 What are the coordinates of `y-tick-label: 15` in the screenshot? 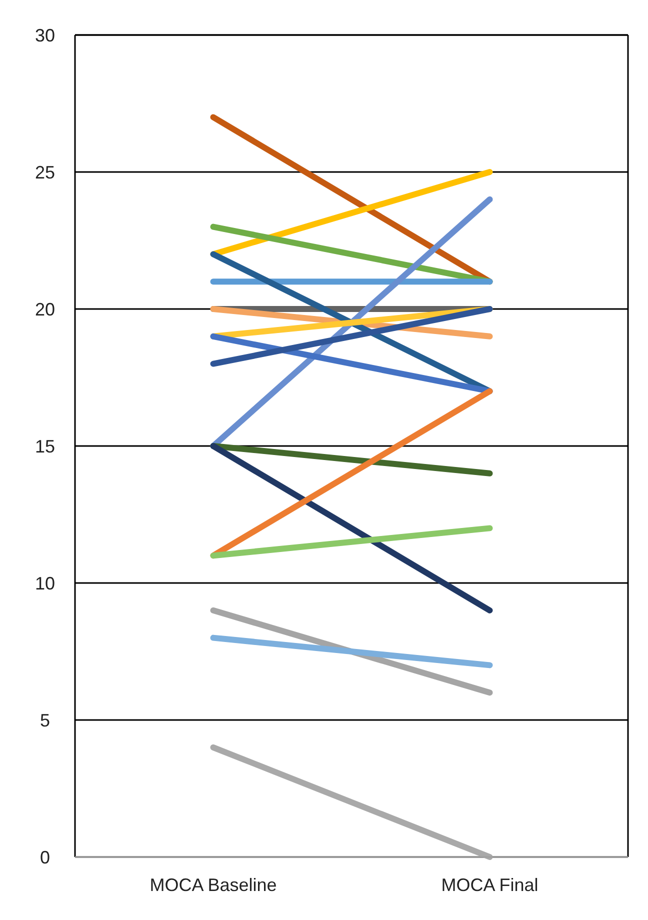 It's located at (45, 446).